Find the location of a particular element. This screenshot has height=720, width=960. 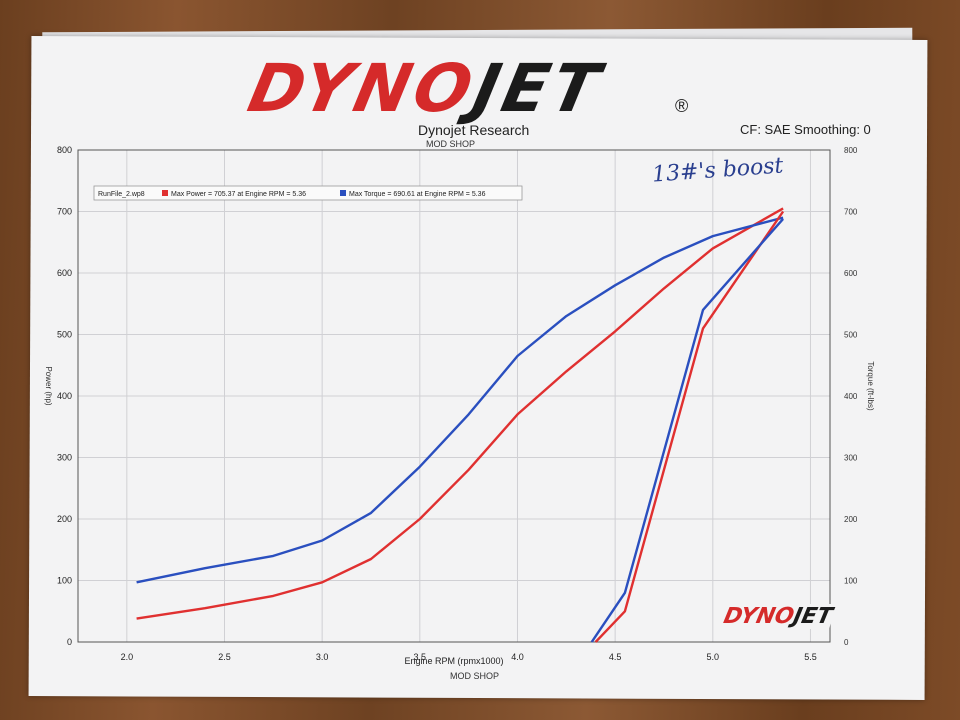

footer-shop-name: MOD SHOP is located at coordinates (475, 676).